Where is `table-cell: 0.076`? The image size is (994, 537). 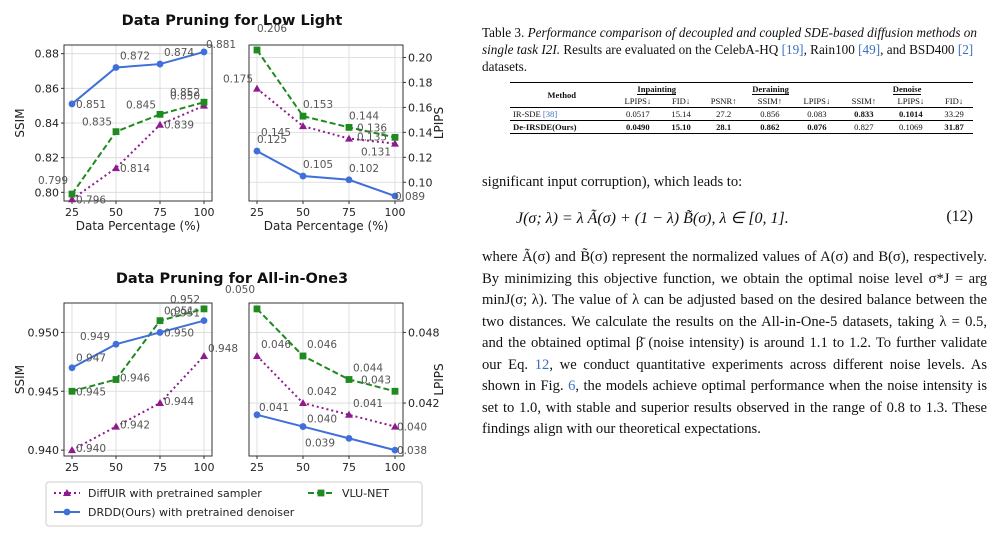
table-cell: 0.076 is located at coordinates (817, 127).